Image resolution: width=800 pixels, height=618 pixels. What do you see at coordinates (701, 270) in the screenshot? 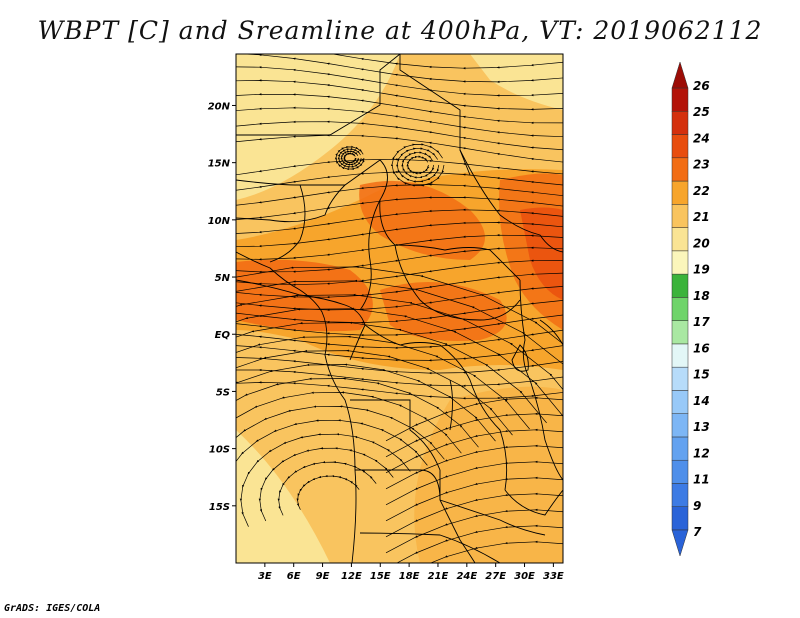
I see `colorbar-label: 19` at bounding box center [701, 270].